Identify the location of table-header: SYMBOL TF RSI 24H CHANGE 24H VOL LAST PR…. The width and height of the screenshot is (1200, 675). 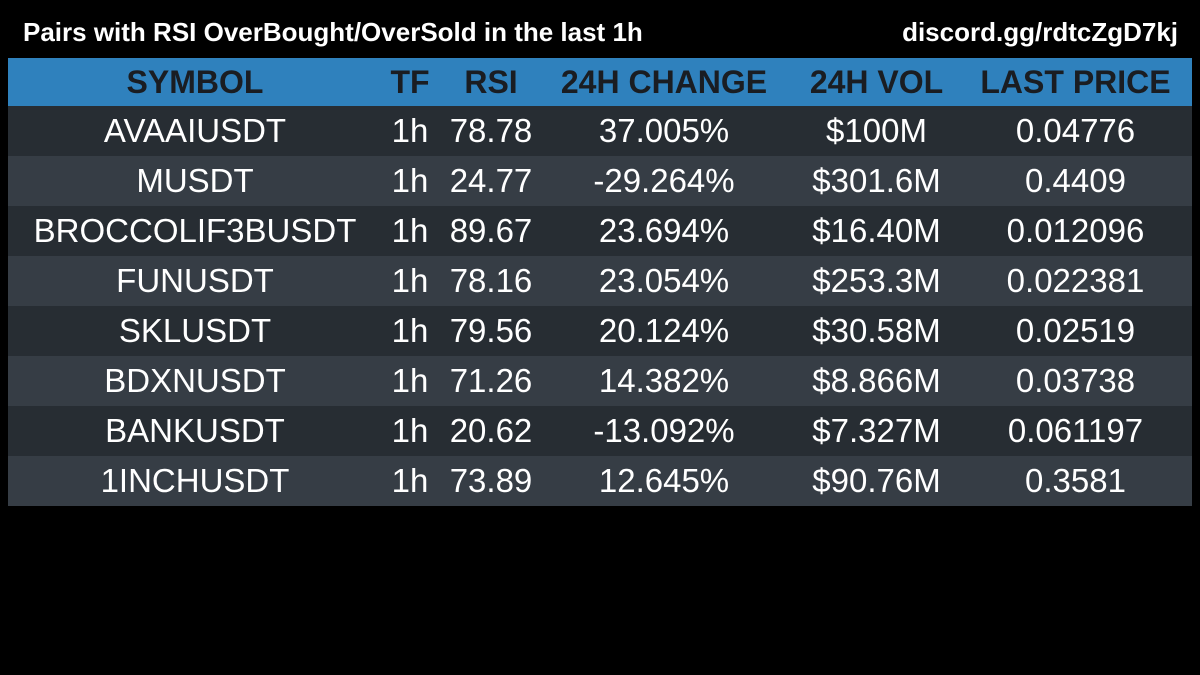
(600, 82).